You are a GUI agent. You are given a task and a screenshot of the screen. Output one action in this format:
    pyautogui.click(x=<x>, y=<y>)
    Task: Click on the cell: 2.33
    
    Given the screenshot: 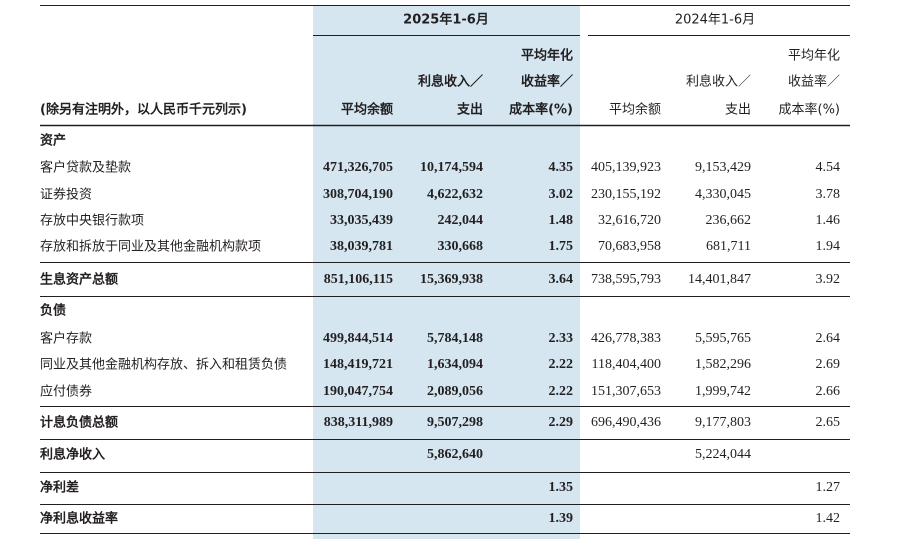 What is the action you would take?
    pyautogui.click(x=561, y=338)
    